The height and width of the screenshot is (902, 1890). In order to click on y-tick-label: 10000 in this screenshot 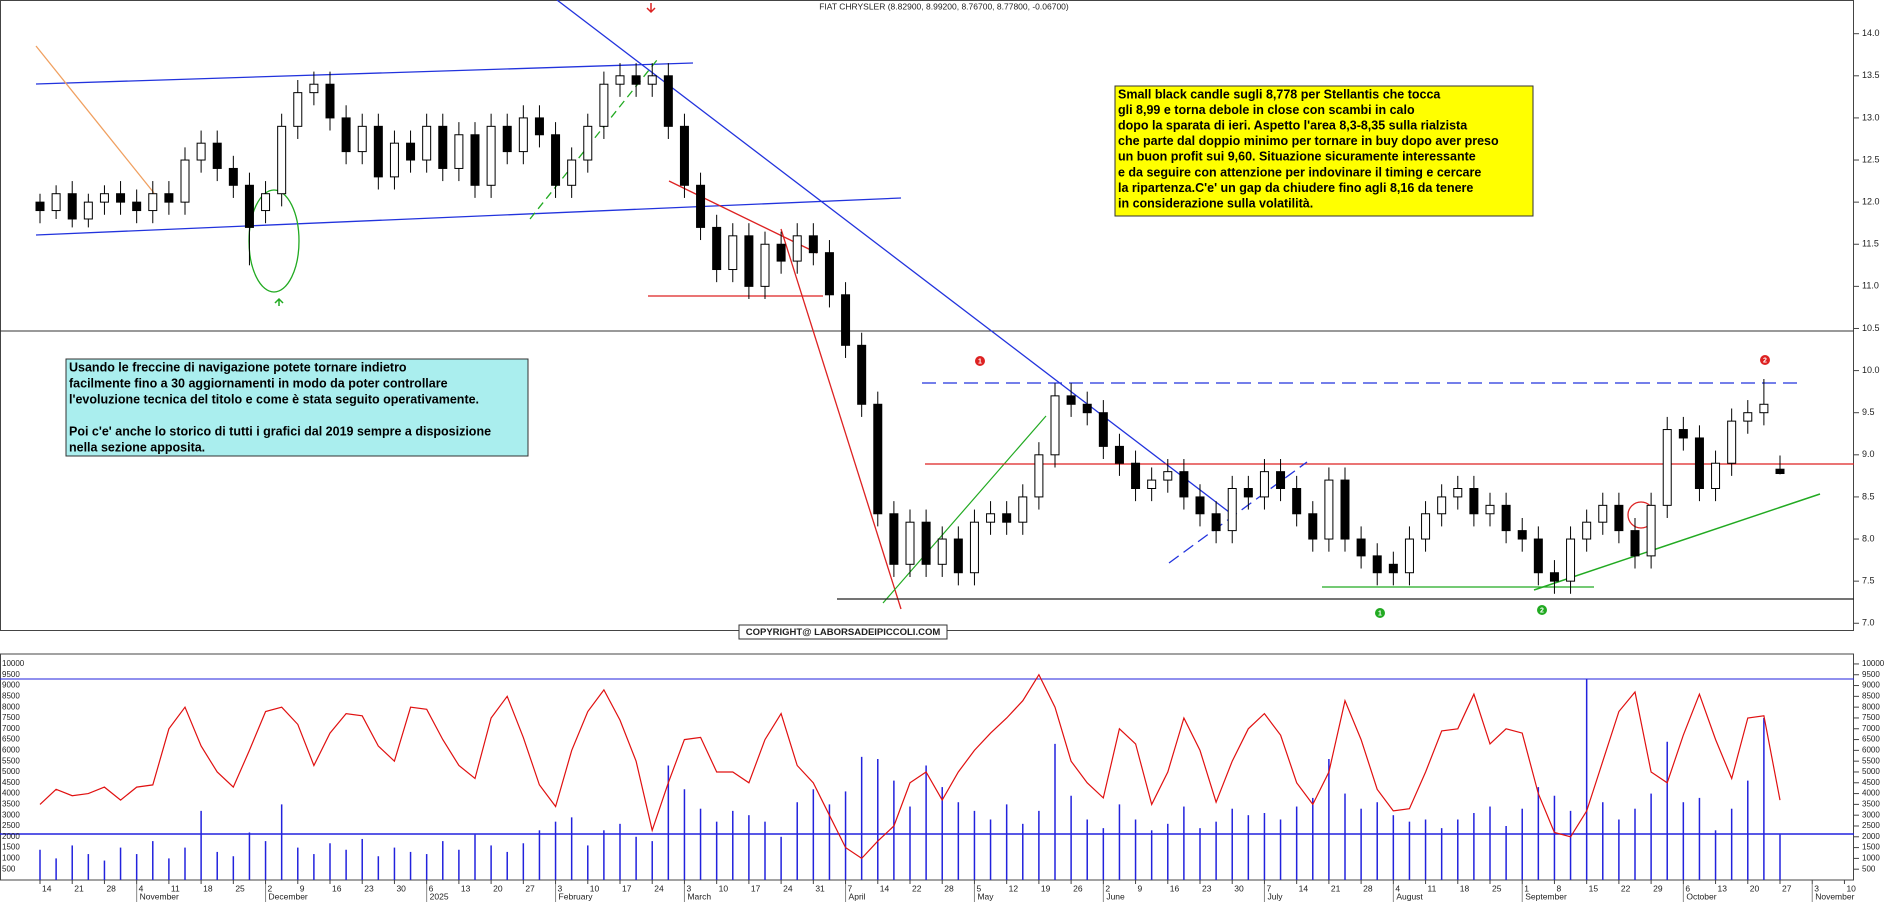, I will do `click(1873, 663)`.